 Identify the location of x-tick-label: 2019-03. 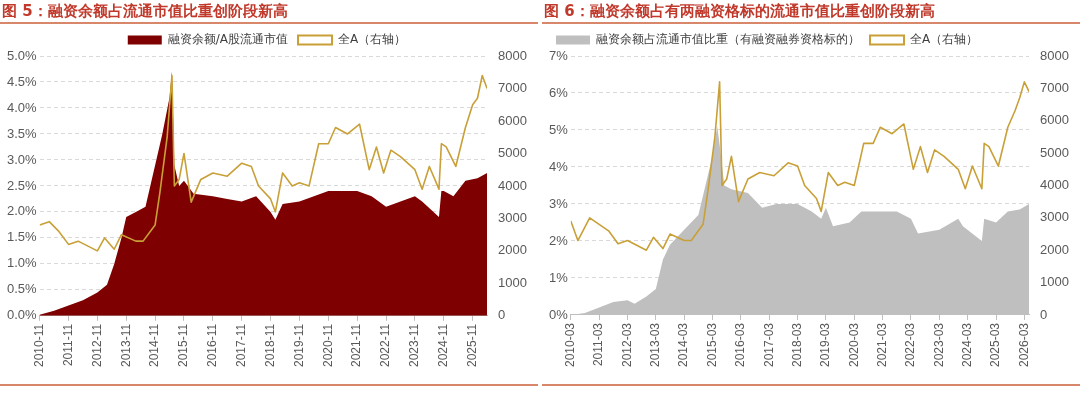
(825, 345).